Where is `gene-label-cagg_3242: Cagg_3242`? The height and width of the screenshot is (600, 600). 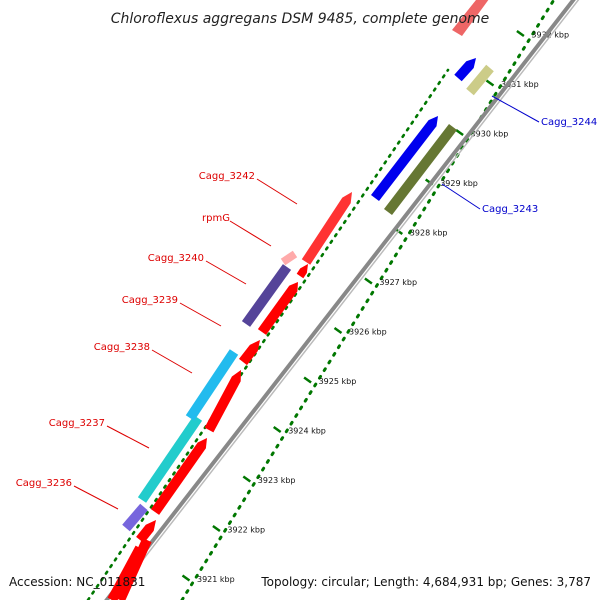
gene-label-cagg_3242: Cagg_3242 is located at coordinates (227, 176).